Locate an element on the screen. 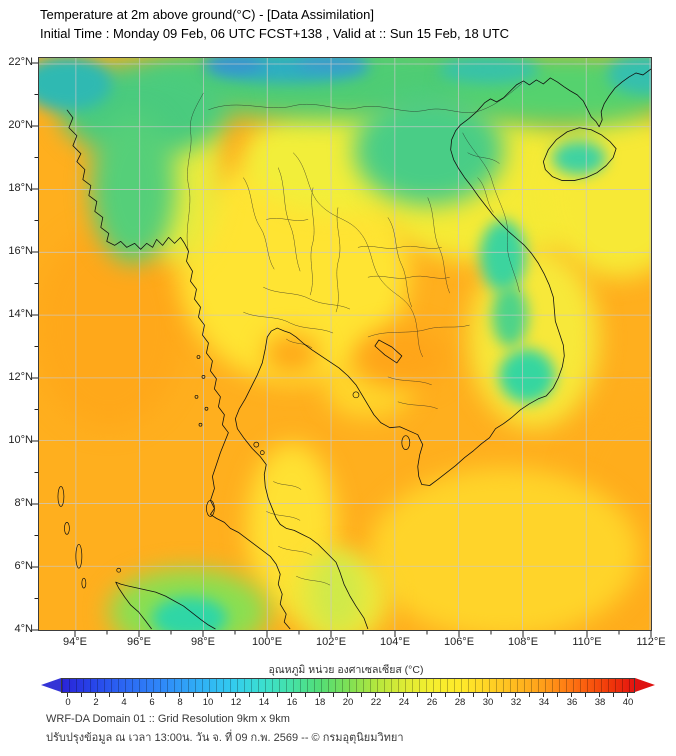 Image resolution: width=676 pixels, height=756 pixels. colorbar-max-arrow is located at coordinates (645, 685).